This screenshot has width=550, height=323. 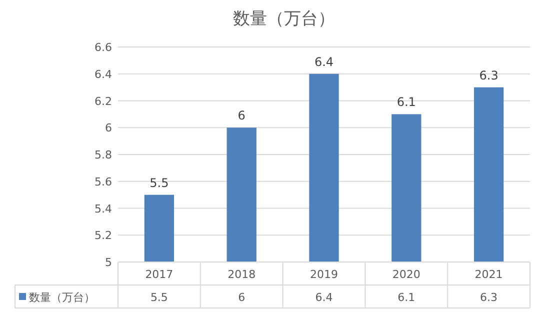 I want to click on data-label: 6.4, so click(x=324, y=297).